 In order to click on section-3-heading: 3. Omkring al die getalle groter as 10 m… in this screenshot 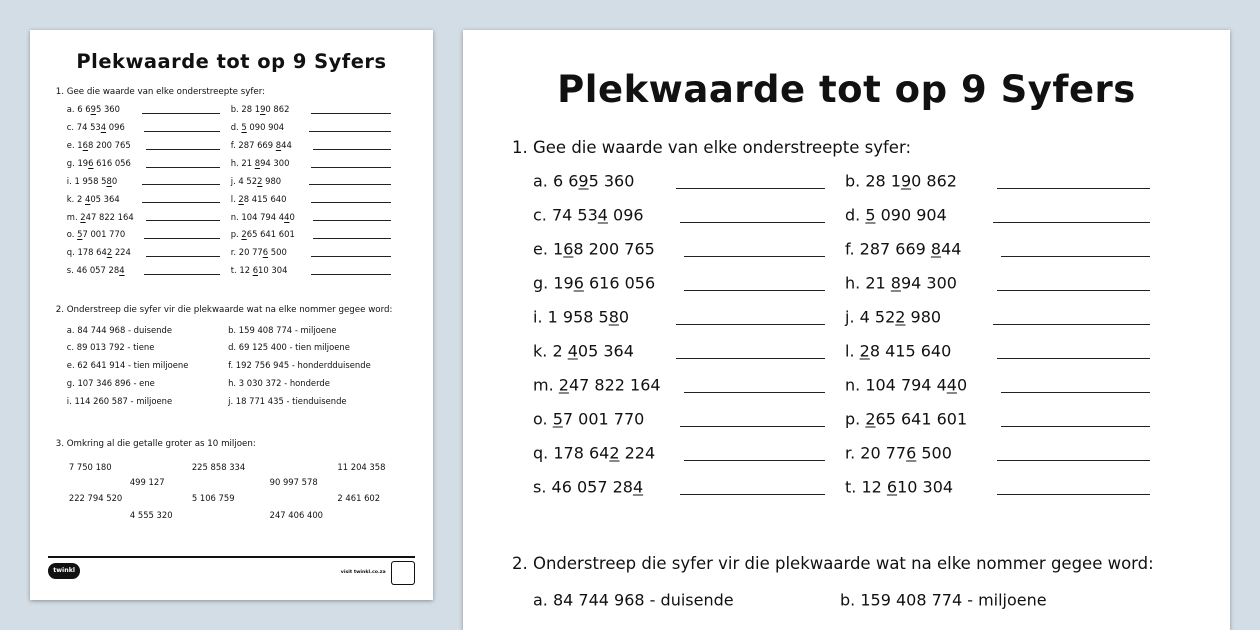, I will do `click(155, 443)`.